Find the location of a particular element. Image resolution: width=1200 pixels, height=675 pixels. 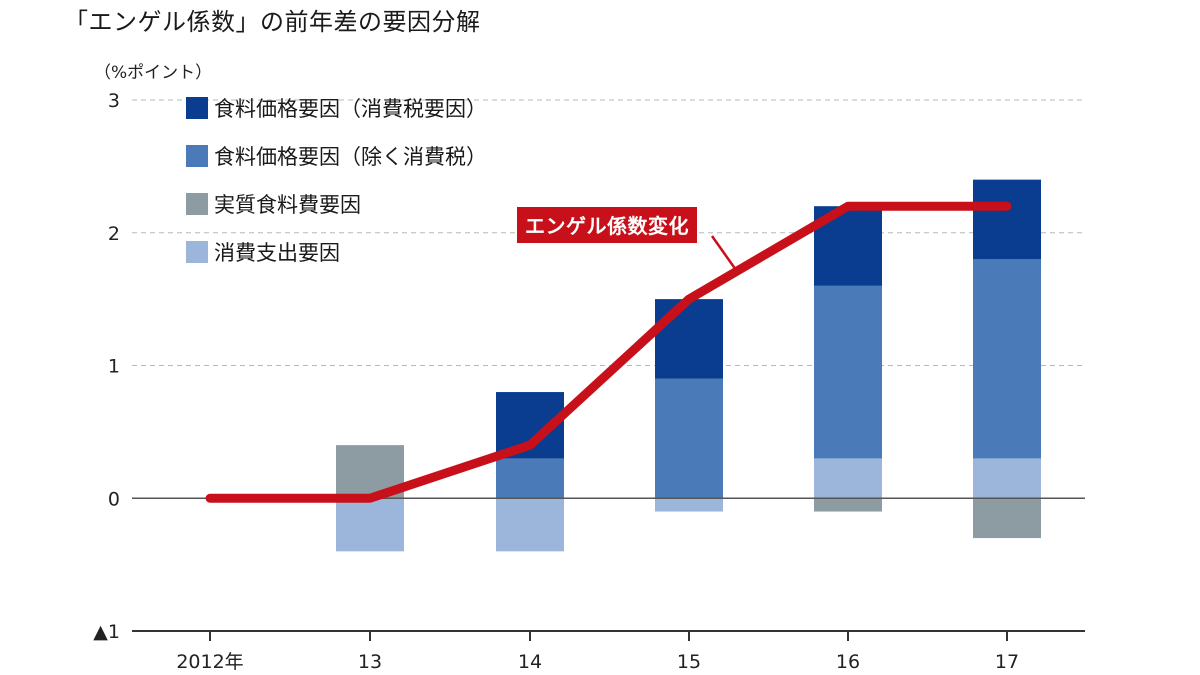

legend-item-consumption-tax: 食料価格要因（消費税要因） is located at coordinates (336, 108).